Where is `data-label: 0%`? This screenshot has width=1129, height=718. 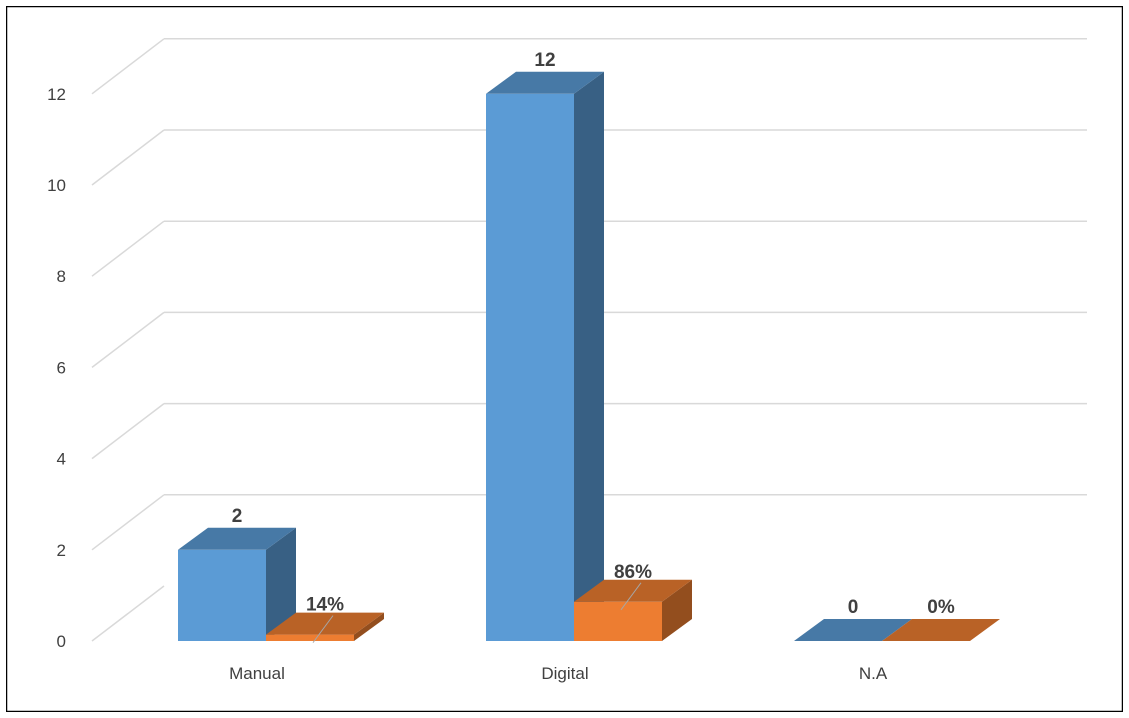
data-label: 0% is located at coordinates (941, 607).